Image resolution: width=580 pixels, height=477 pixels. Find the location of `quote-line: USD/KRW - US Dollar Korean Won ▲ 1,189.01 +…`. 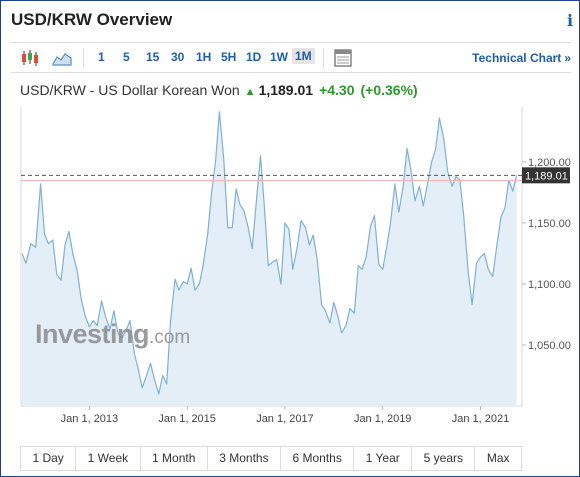

quote-line: USD/KRW - US Dollar Korean Won ▲ 1,189.01 +… is located at coordinates (219, 90).